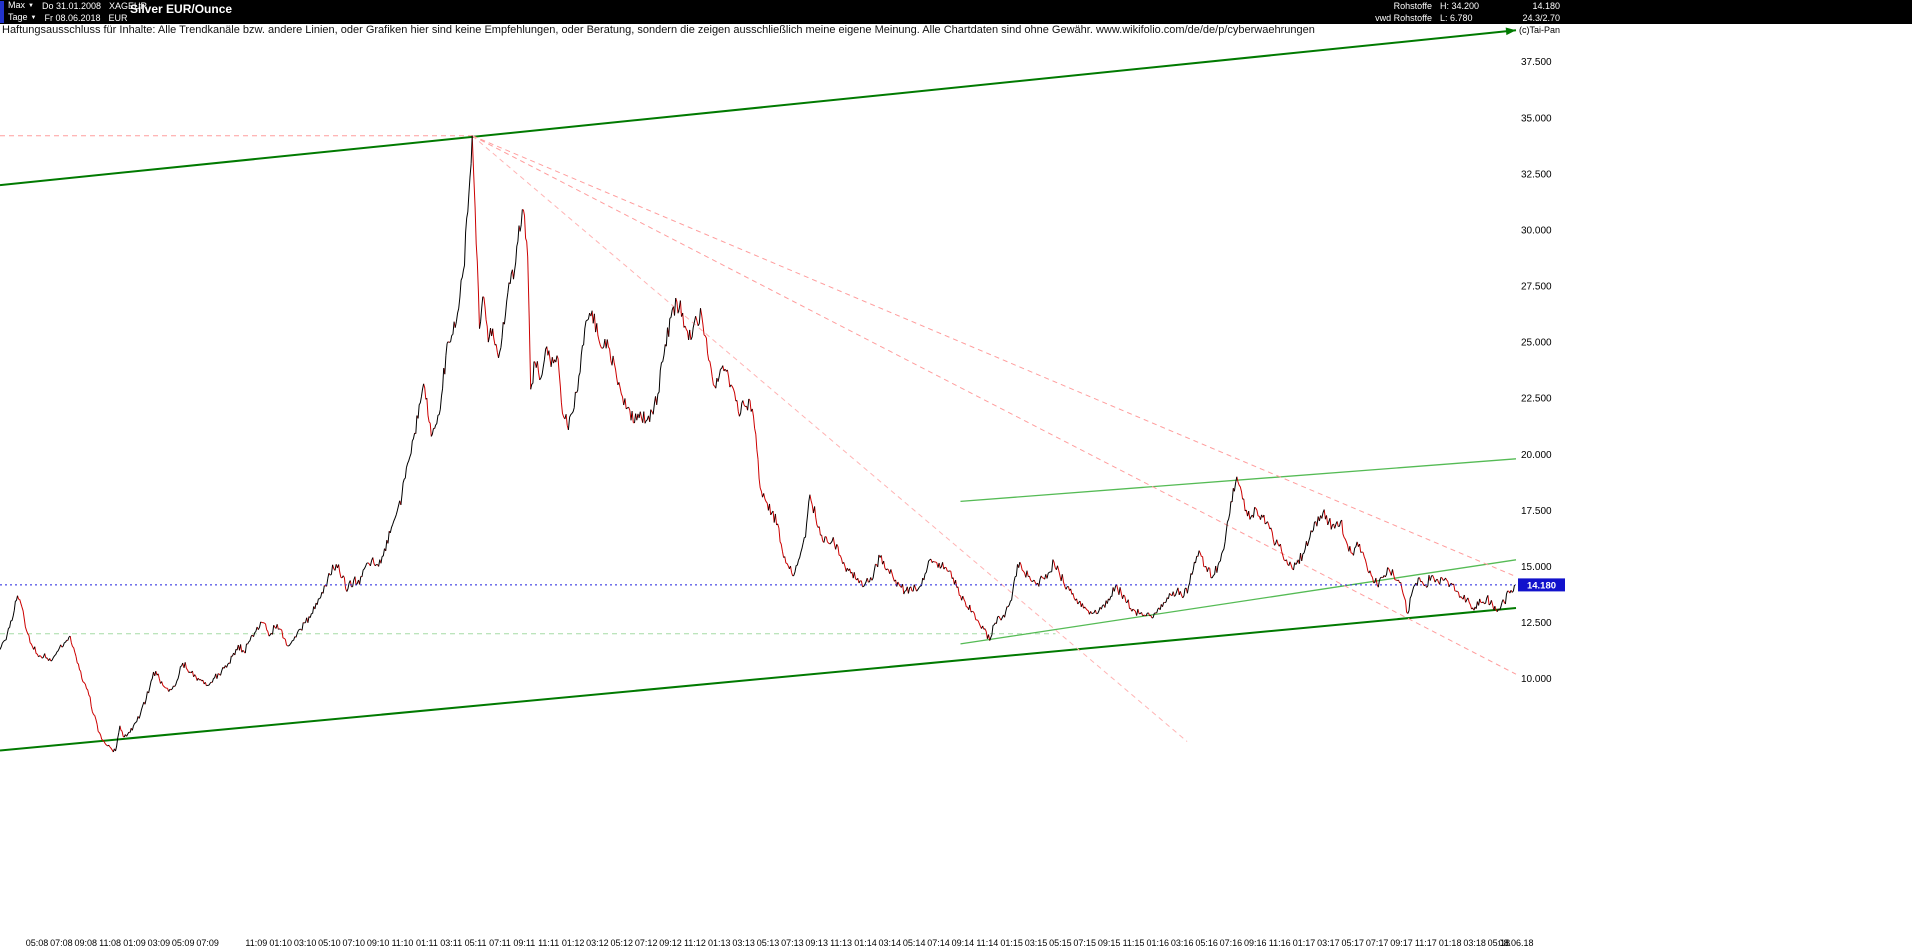  What do you see at coordinates (21, 5) in the screenshot?
I see `range-dropdown: Max ▼` at bounding box center [21, 5].